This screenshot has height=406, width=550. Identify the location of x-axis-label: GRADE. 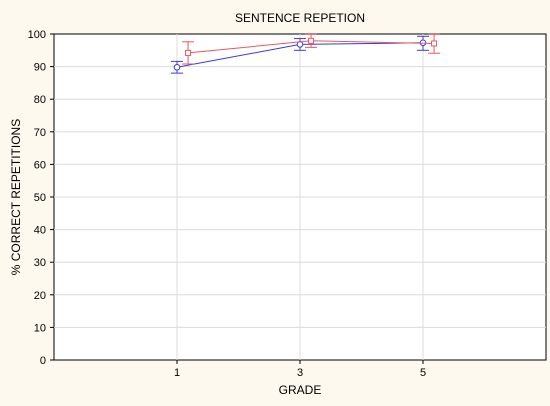
(300, 390).